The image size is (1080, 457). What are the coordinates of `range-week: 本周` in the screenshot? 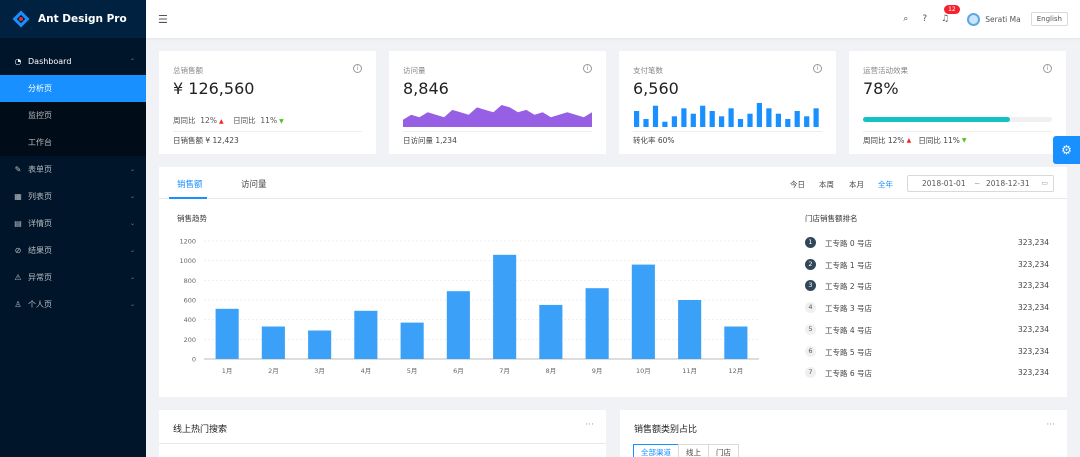 It's located at (826, 184).